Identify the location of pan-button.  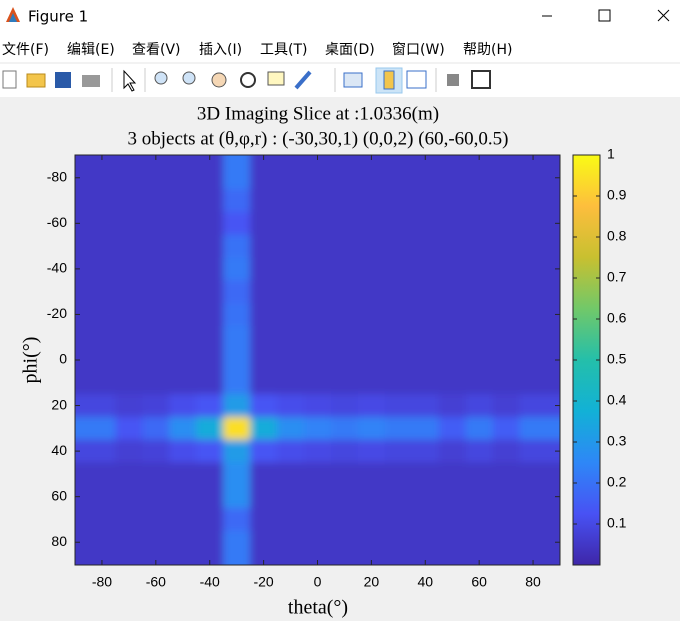
(219, 80).